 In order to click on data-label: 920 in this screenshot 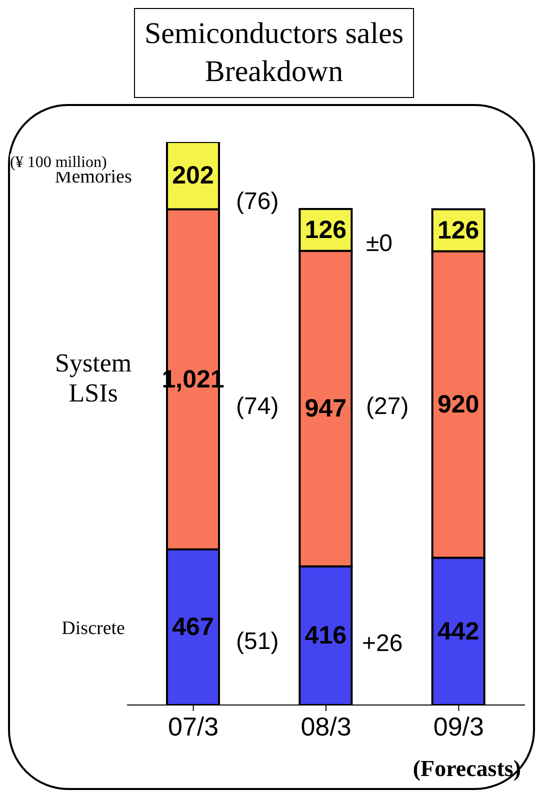, I will do `click(458, 404)`.